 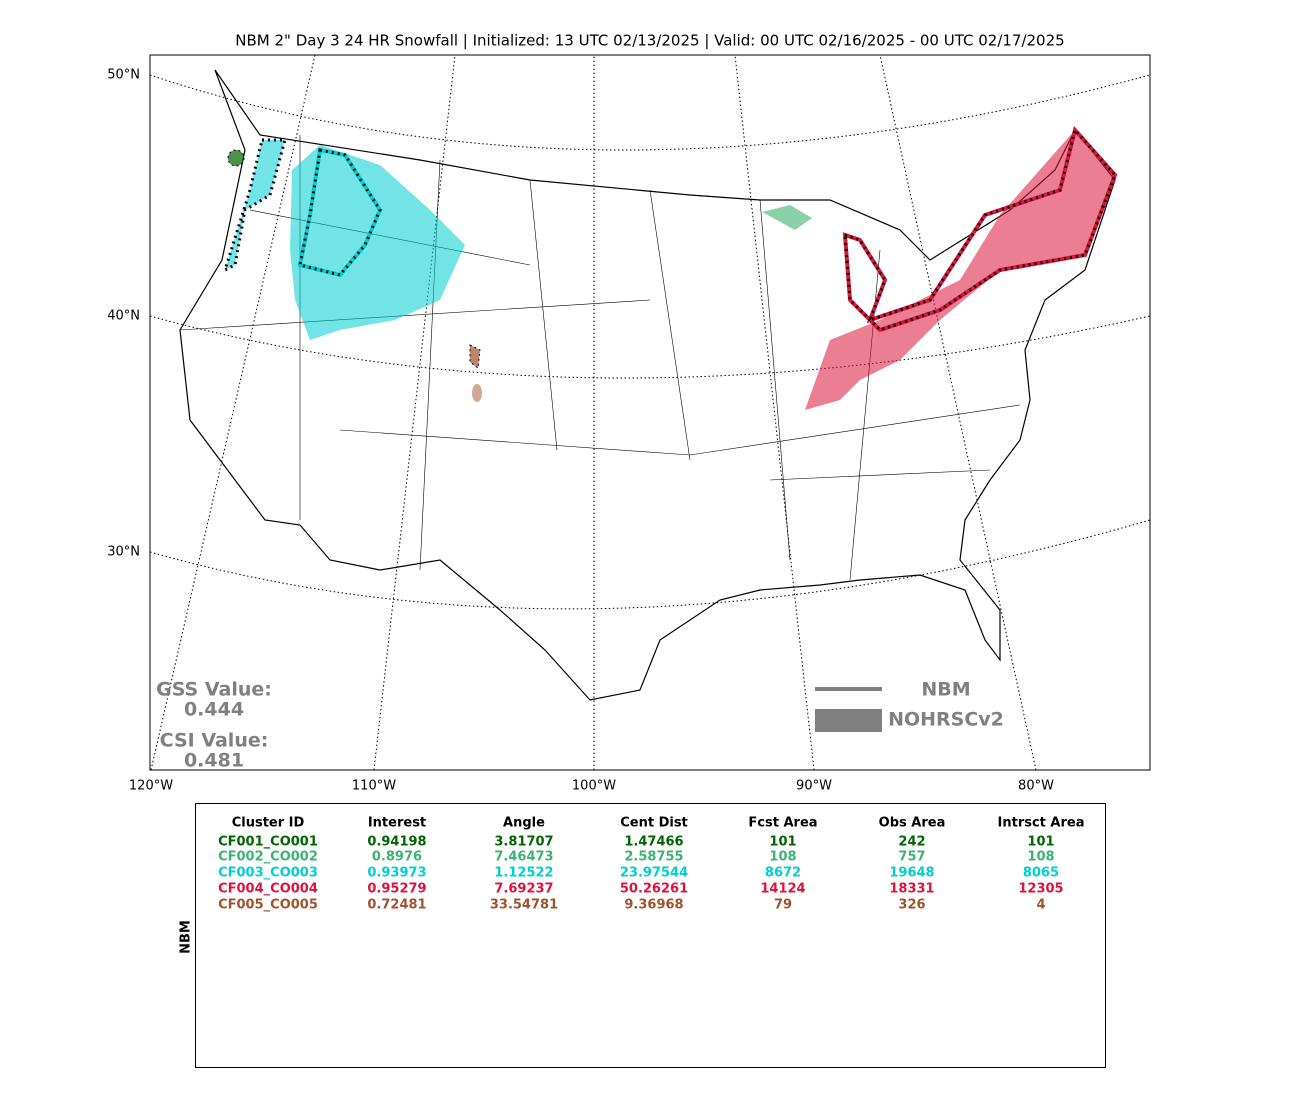 I want to click on lat-label: 50°N, so click(x=123, y=75).